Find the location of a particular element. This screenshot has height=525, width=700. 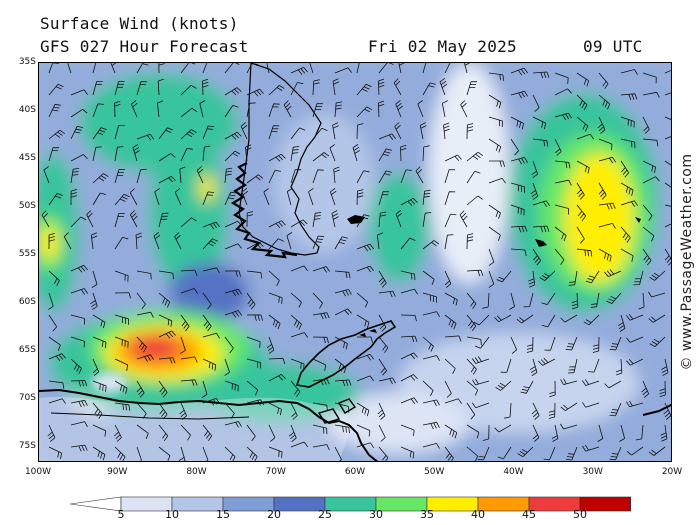

south-america-coast is located at coordinates (280, 159).